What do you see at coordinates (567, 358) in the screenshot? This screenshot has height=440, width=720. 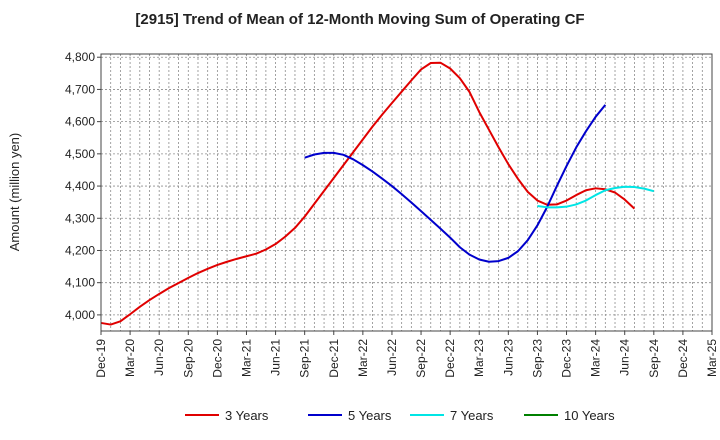 I see `x-tick-label: Dec-23` at bounding box center [567, 358].